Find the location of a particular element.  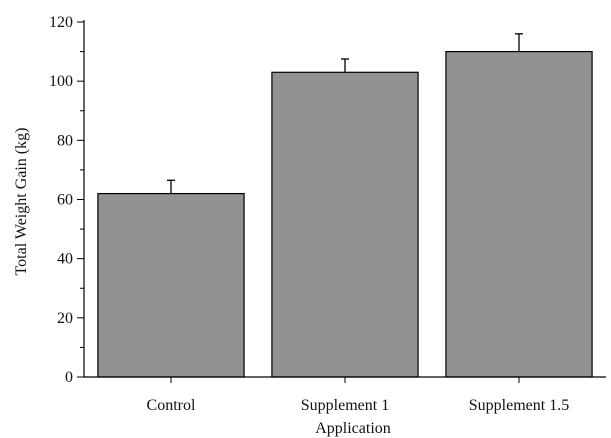

y-tick-label: 80 is located at coordinates (65, 140).